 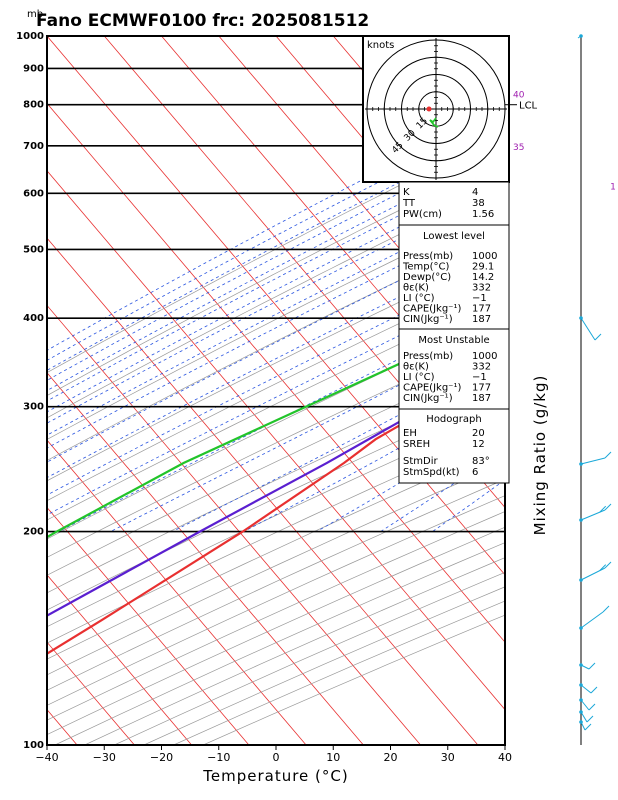 What do you see at coordinates (453, 340) in the screenshot?
I see `most-unstable-header: Most Unstable` at bounding box center [453, 340].